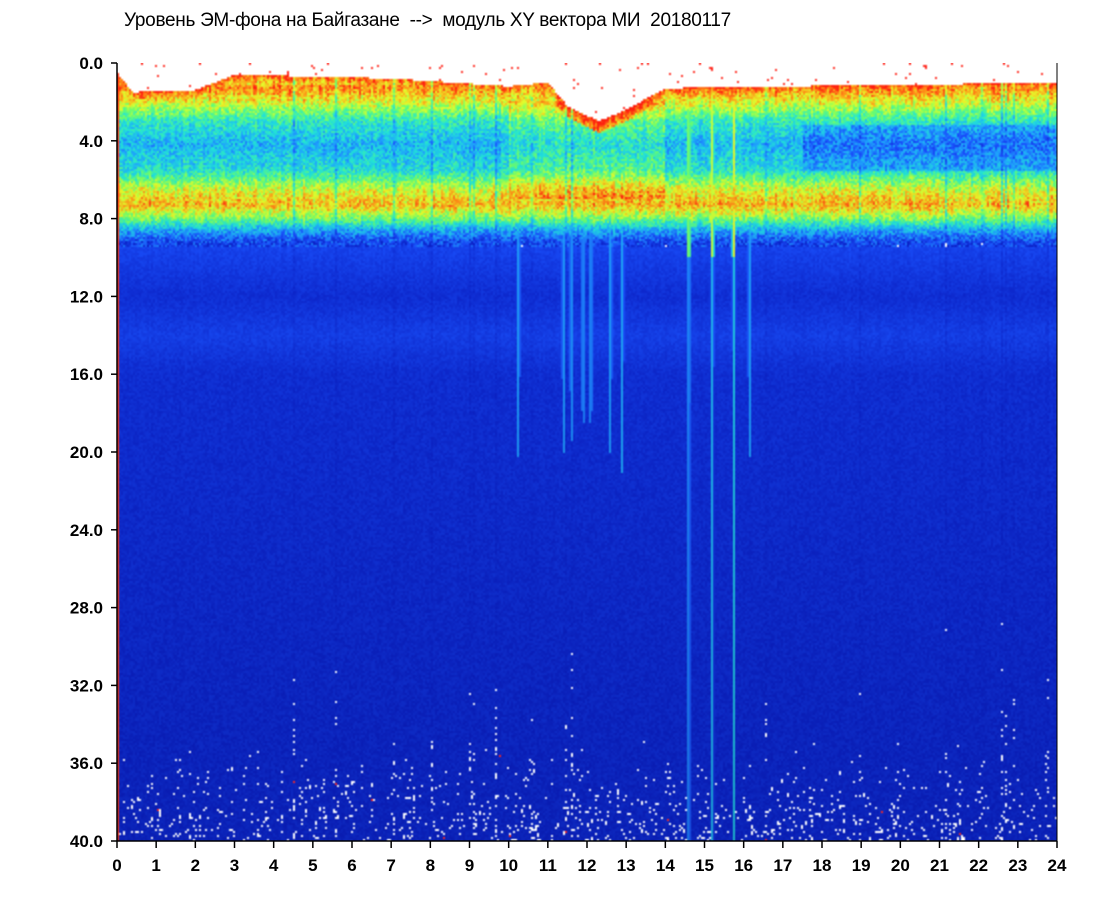  Describe the element at coordinates (86, 685) in the screenshot. I see `y-tick-label: 32.0` at that location.